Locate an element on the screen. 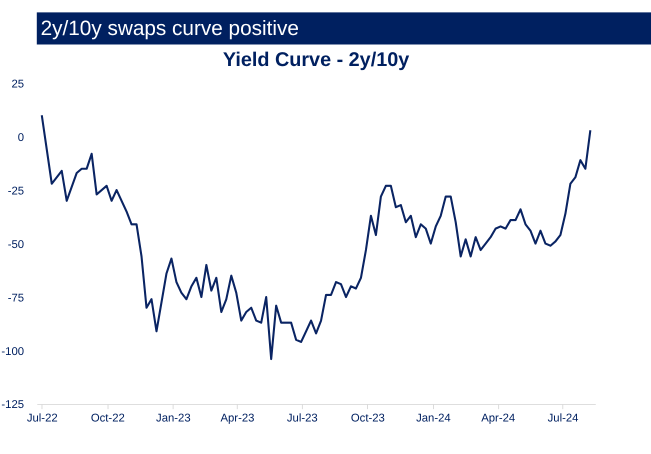 This screenshot has height=454, width=651. chart-subtitle: Yield Curve - 2y/10y is located at coordinates (316, 60).